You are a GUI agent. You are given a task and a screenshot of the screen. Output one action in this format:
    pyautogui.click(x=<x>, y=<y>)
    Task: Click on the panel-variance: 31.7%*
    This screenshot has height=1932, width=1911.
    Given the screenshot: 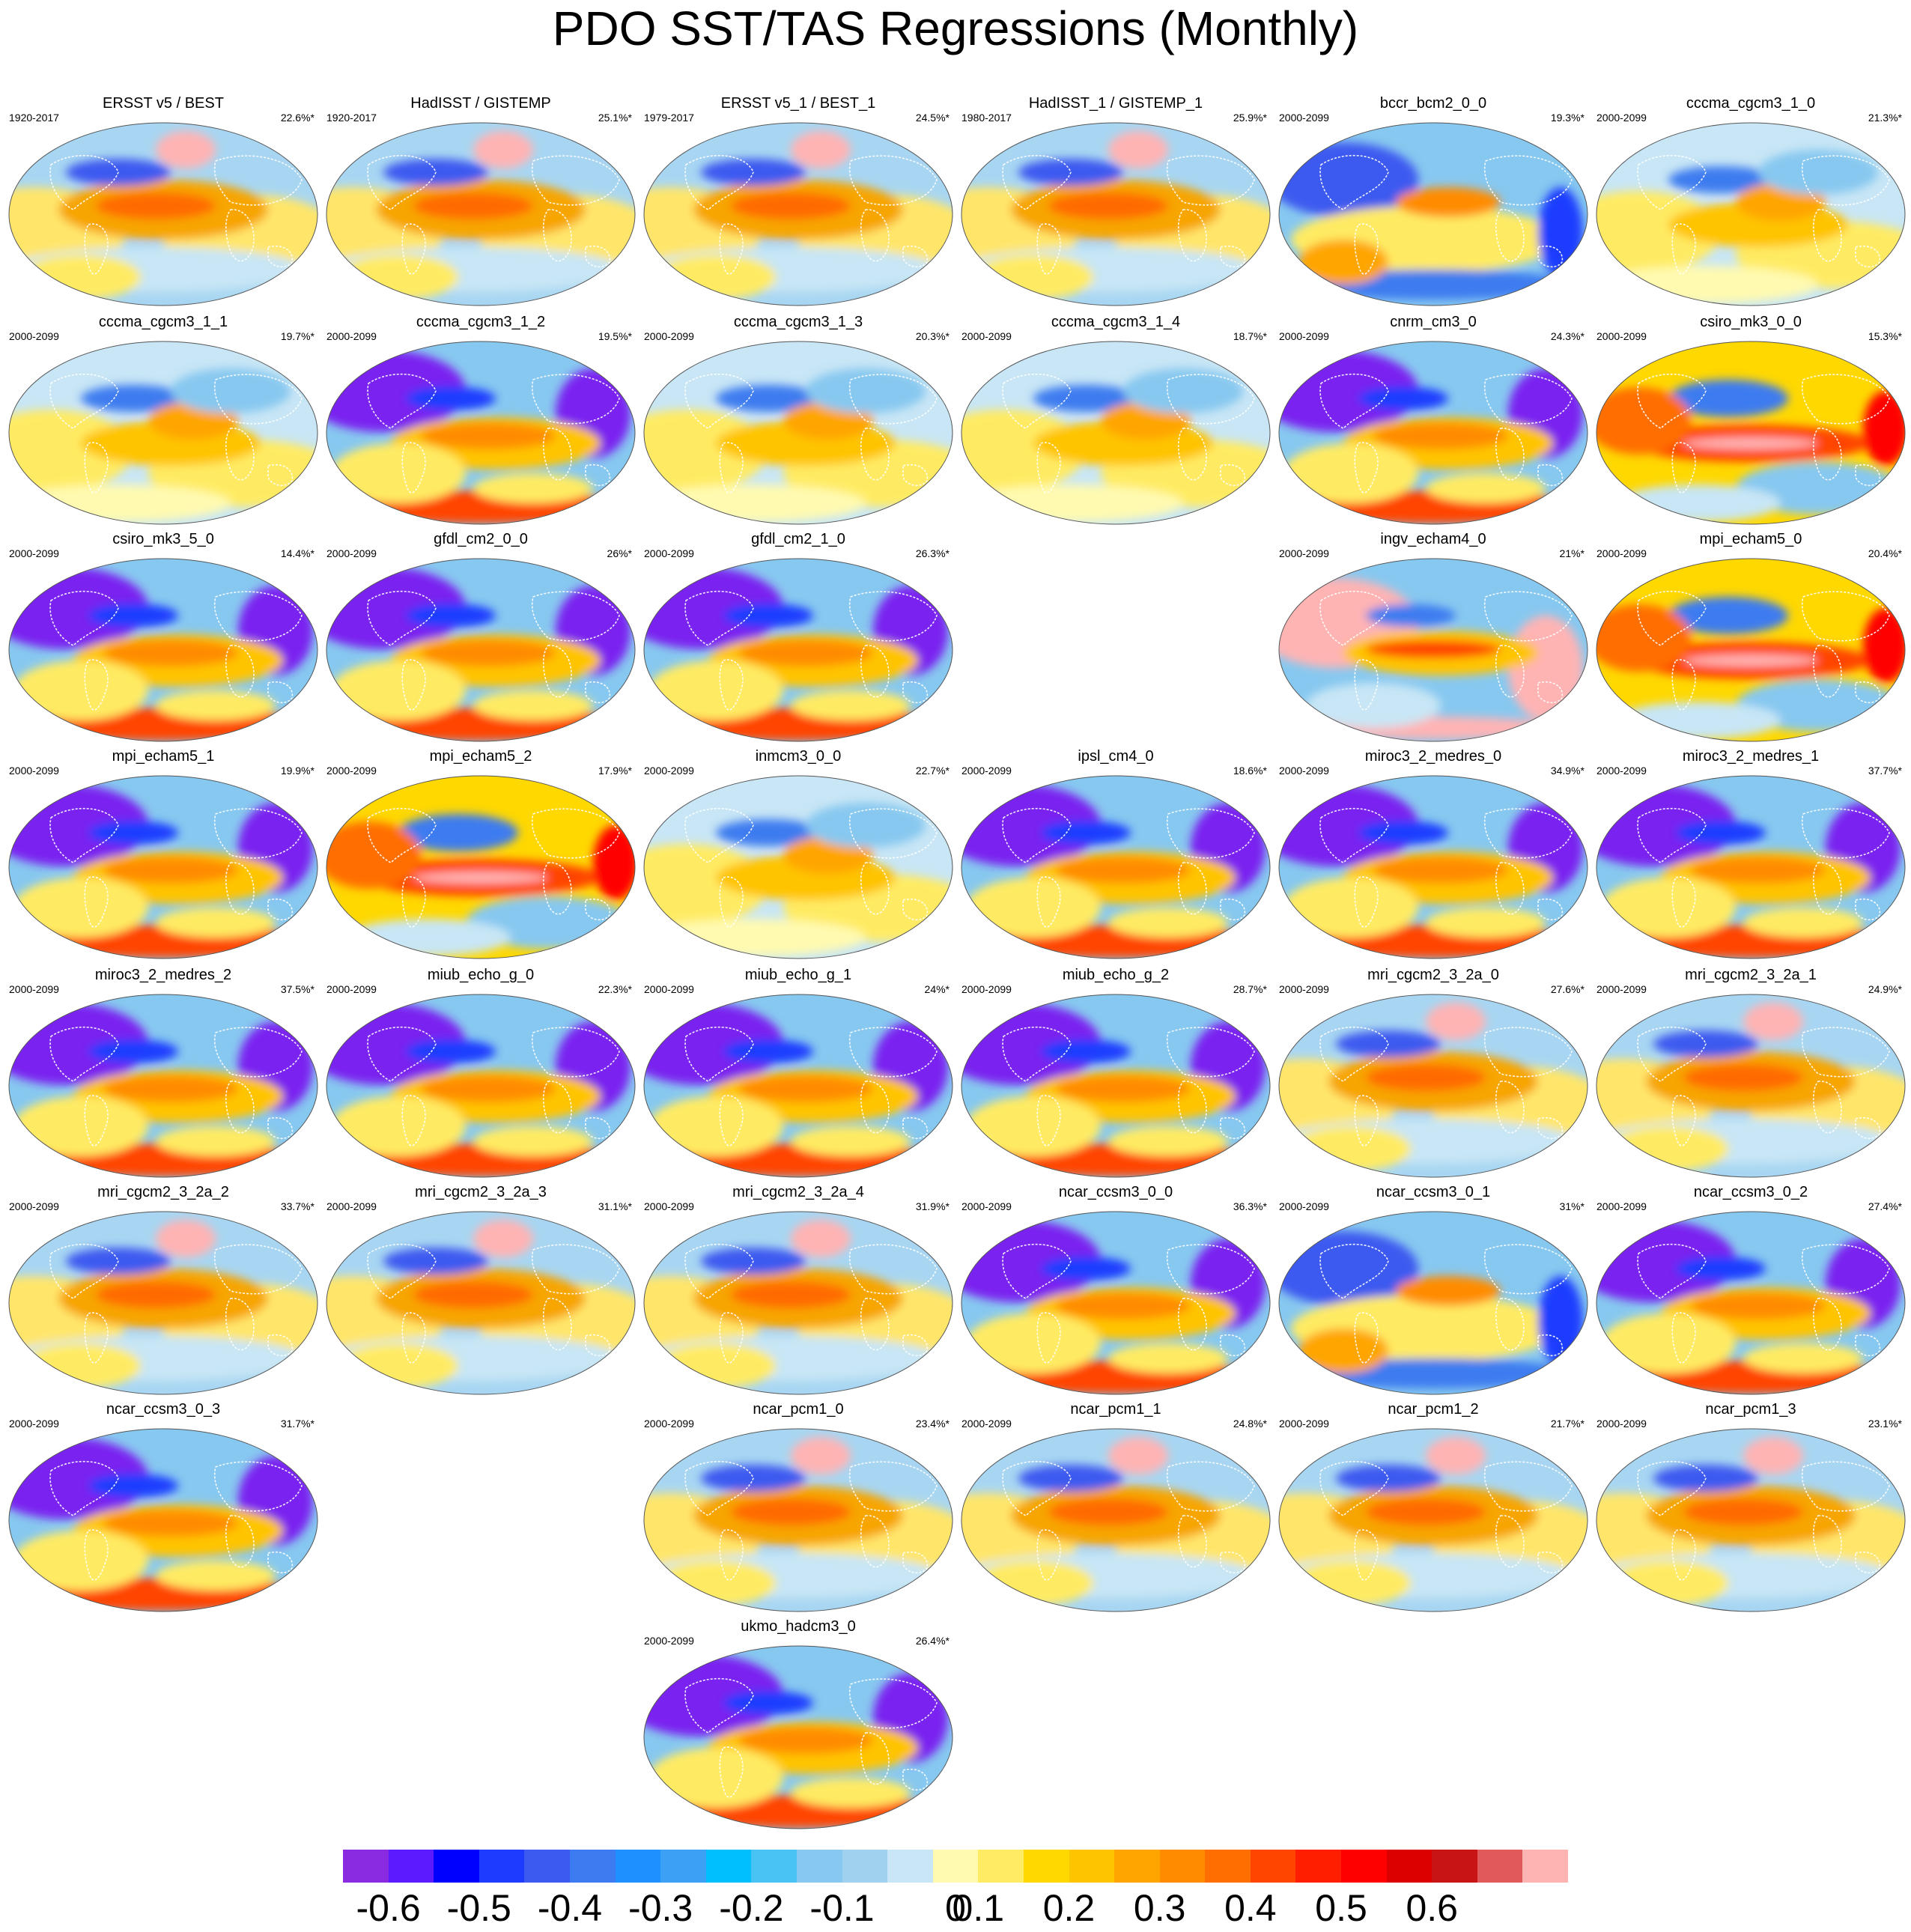 What is the action you would take?
    pyautogui.click(x=297, y=1424)
    